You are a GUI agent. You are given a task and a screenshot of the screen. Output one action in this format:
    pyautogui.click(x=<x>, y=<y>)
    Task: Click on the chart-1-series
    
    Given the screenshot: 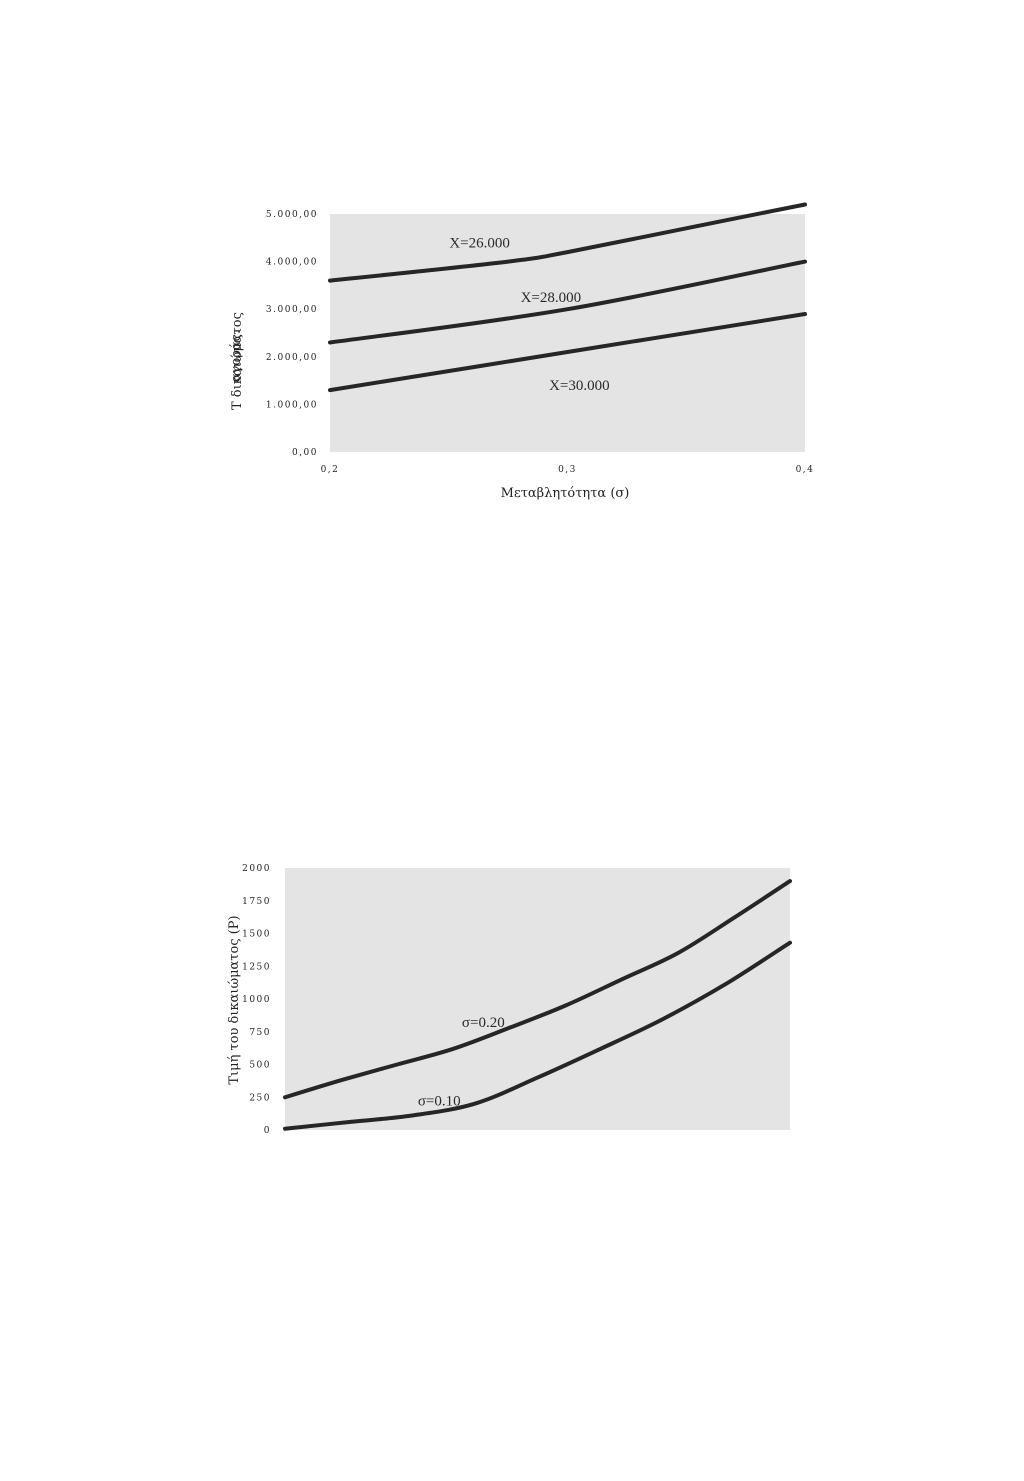 What is the action you would take?
    pyautogui.click(x=567, y=297)
    